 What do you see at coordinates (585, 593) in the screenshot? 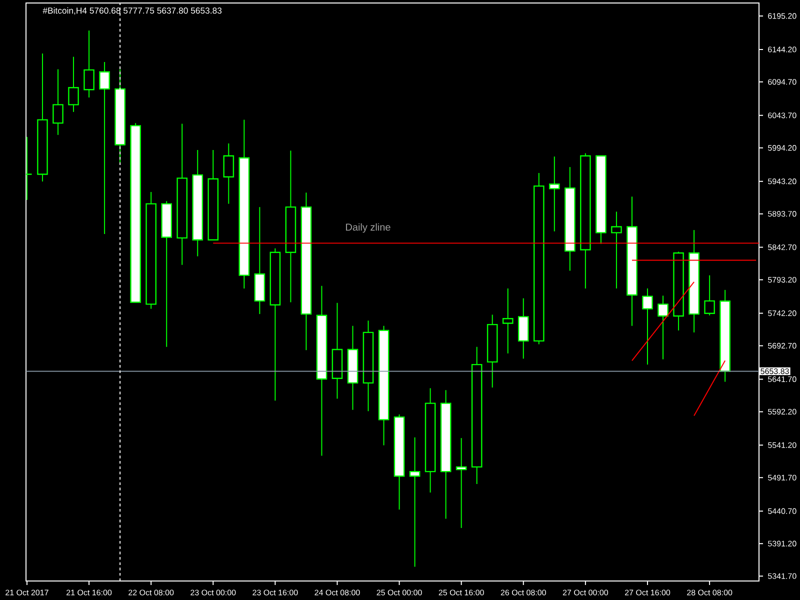
I see `x-tick-label: 27 Oct 00:00` at bounding box center [585, 593].